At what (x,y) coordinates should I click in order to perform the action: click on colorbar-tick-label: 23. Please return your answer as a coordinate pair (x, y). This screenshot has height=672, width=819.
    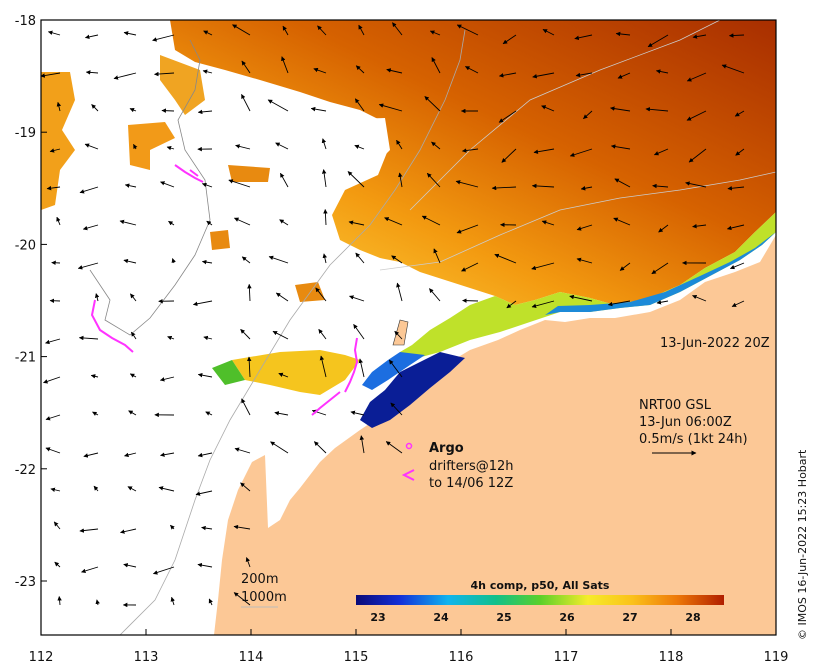
    Looking at the image, I should click on (377, 617).